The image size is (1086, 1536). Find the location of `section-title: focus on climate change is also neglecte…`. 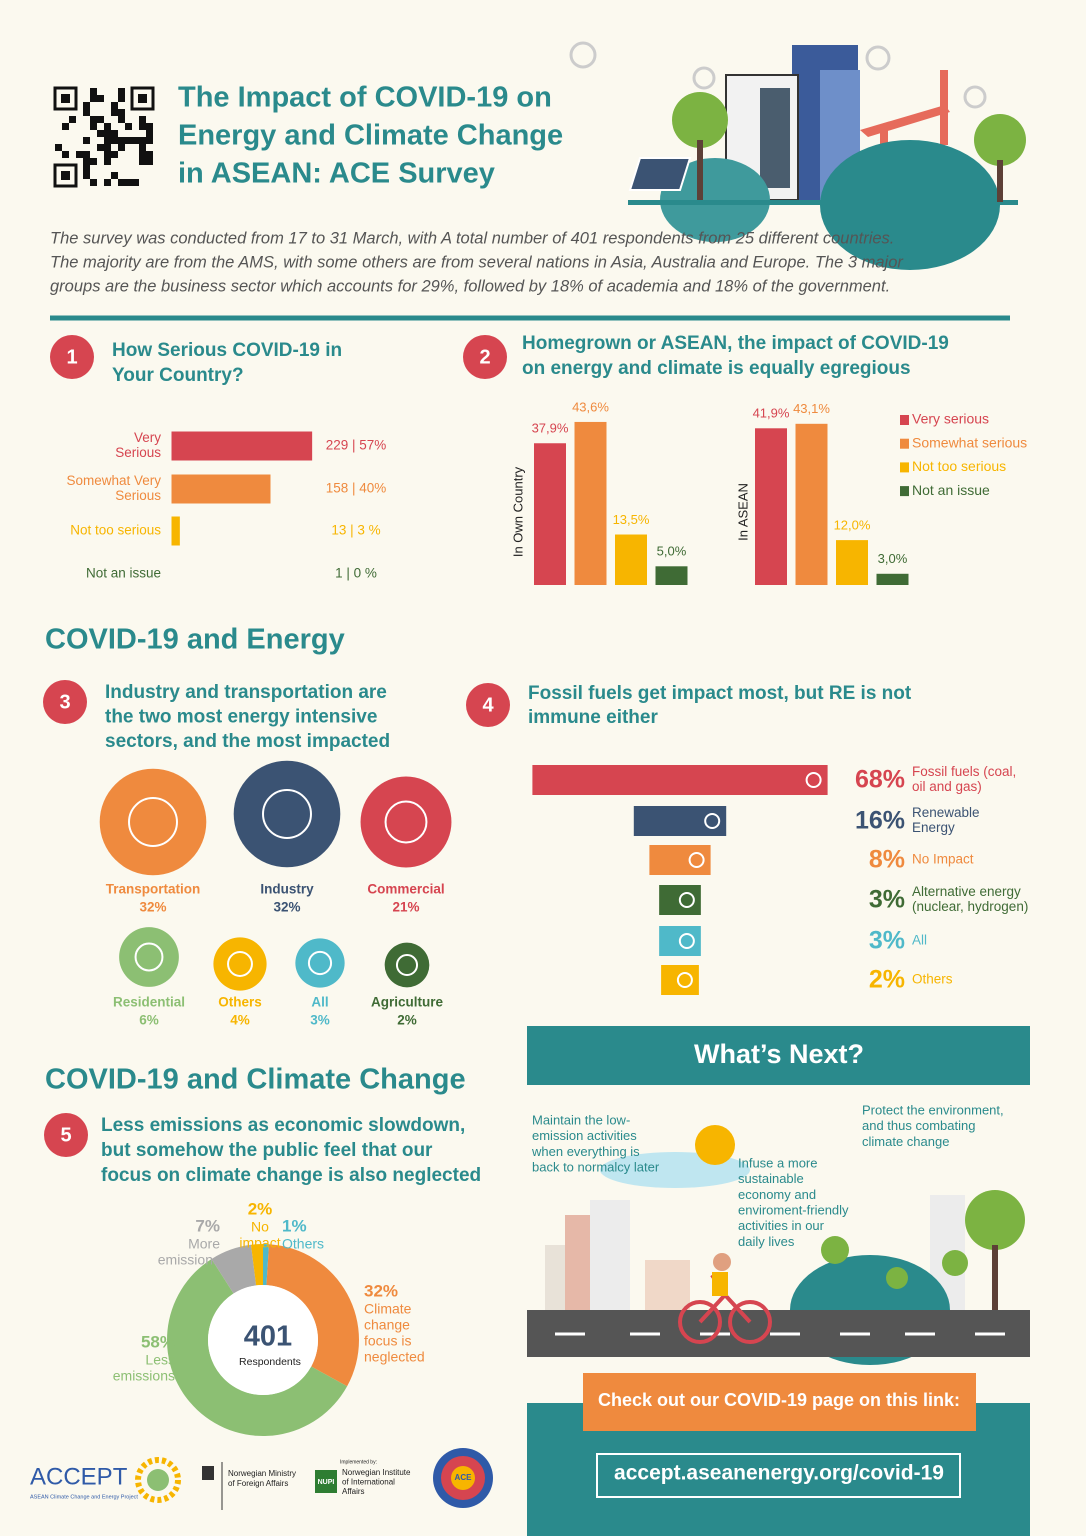

section-title: focus on climate change is also neglecte… is located at coordinates (291, 1175).